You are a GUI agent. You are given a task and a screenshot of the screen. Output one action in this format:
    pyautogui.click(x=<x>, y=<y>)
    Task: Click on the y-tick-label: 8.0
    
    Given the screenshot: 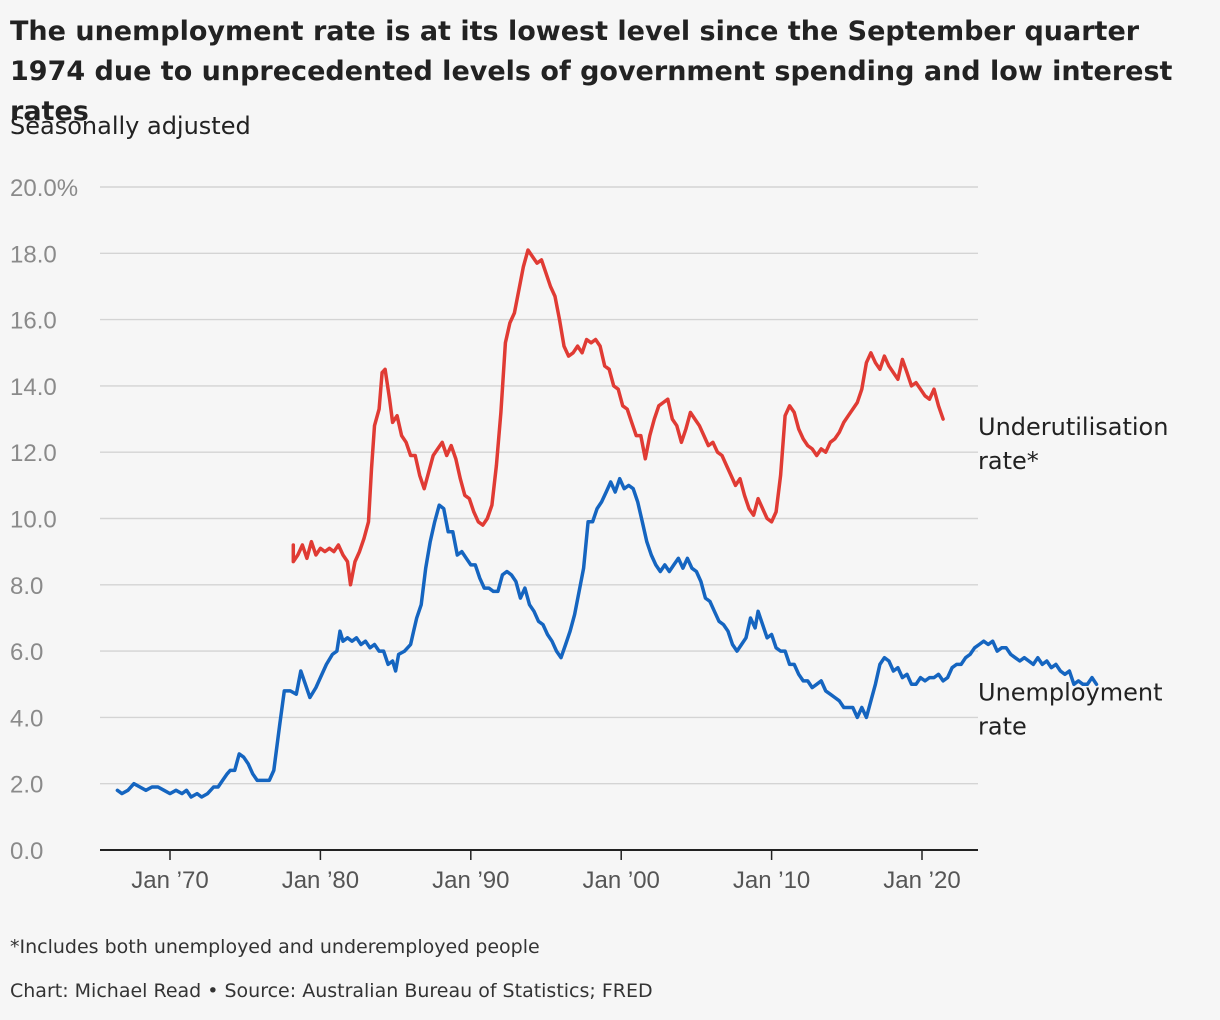 What is the action you would take?
    pyautogui.click(x=26, y=586)
    